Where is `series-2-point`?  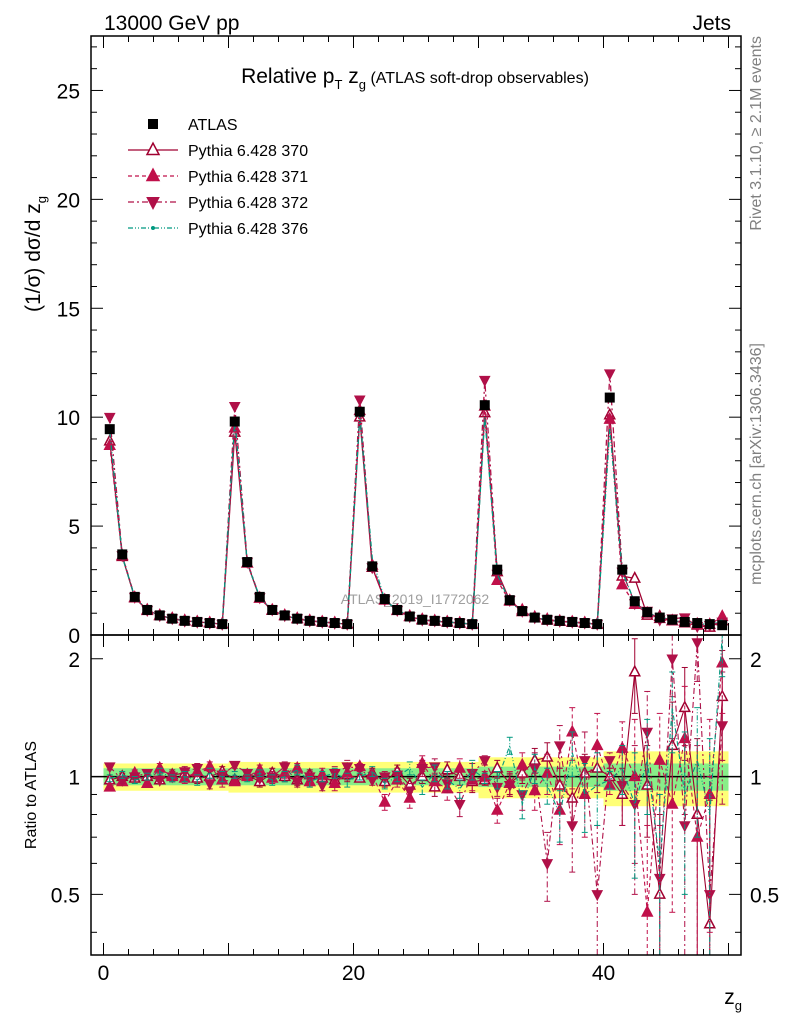
series-2-point is located at coordinates (622, 583).